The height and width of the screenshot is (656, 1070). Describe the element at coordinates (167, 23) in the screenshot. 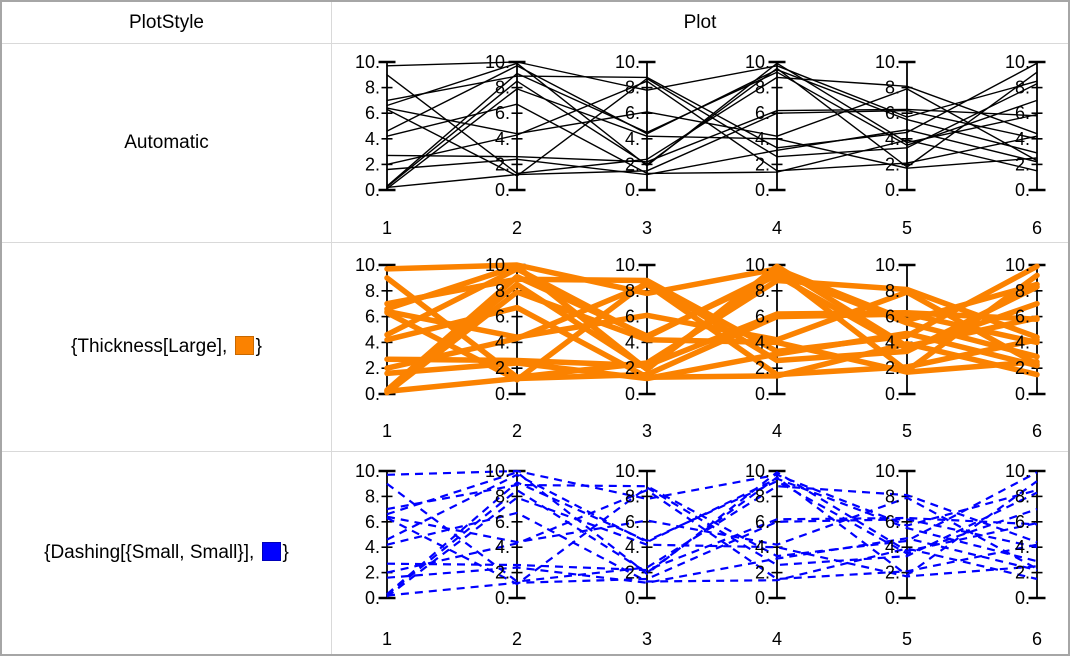

I see `header-plotstyle: PlotStyle` at that location.